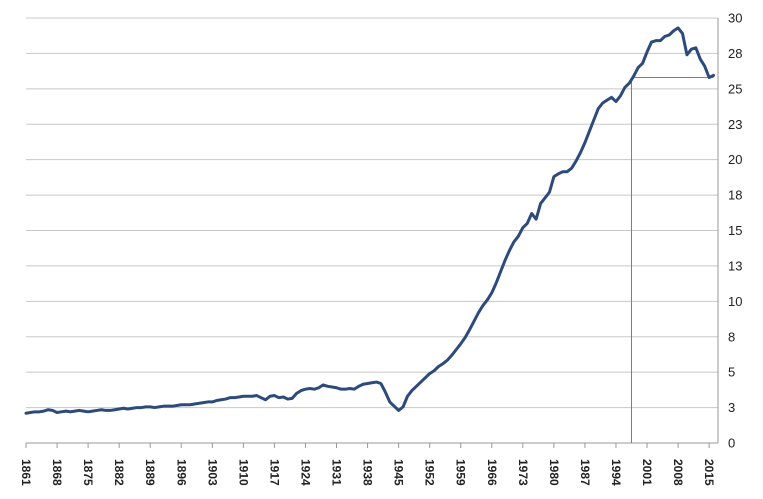 This screenshot has width=763, height=499. I want to click on x-tick-label: 1903, so click(212, 472).